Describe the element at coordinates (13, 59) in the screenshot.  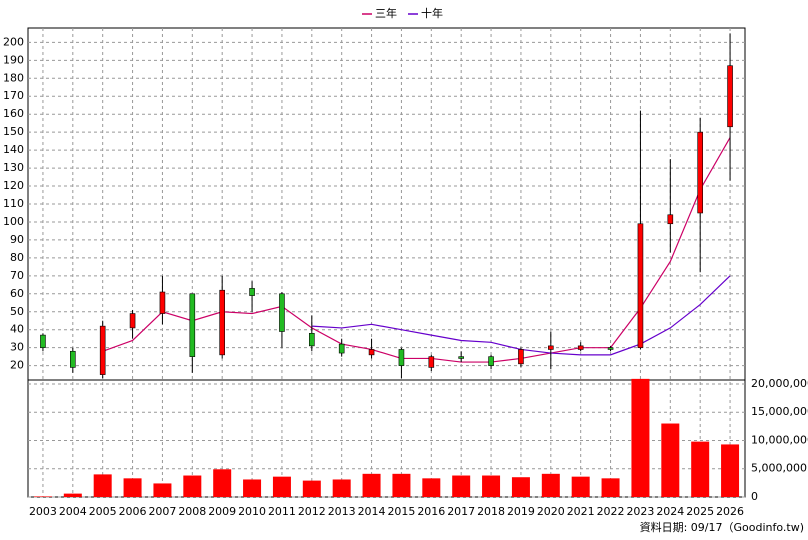
I see `y-tick-label: 190` at that location.